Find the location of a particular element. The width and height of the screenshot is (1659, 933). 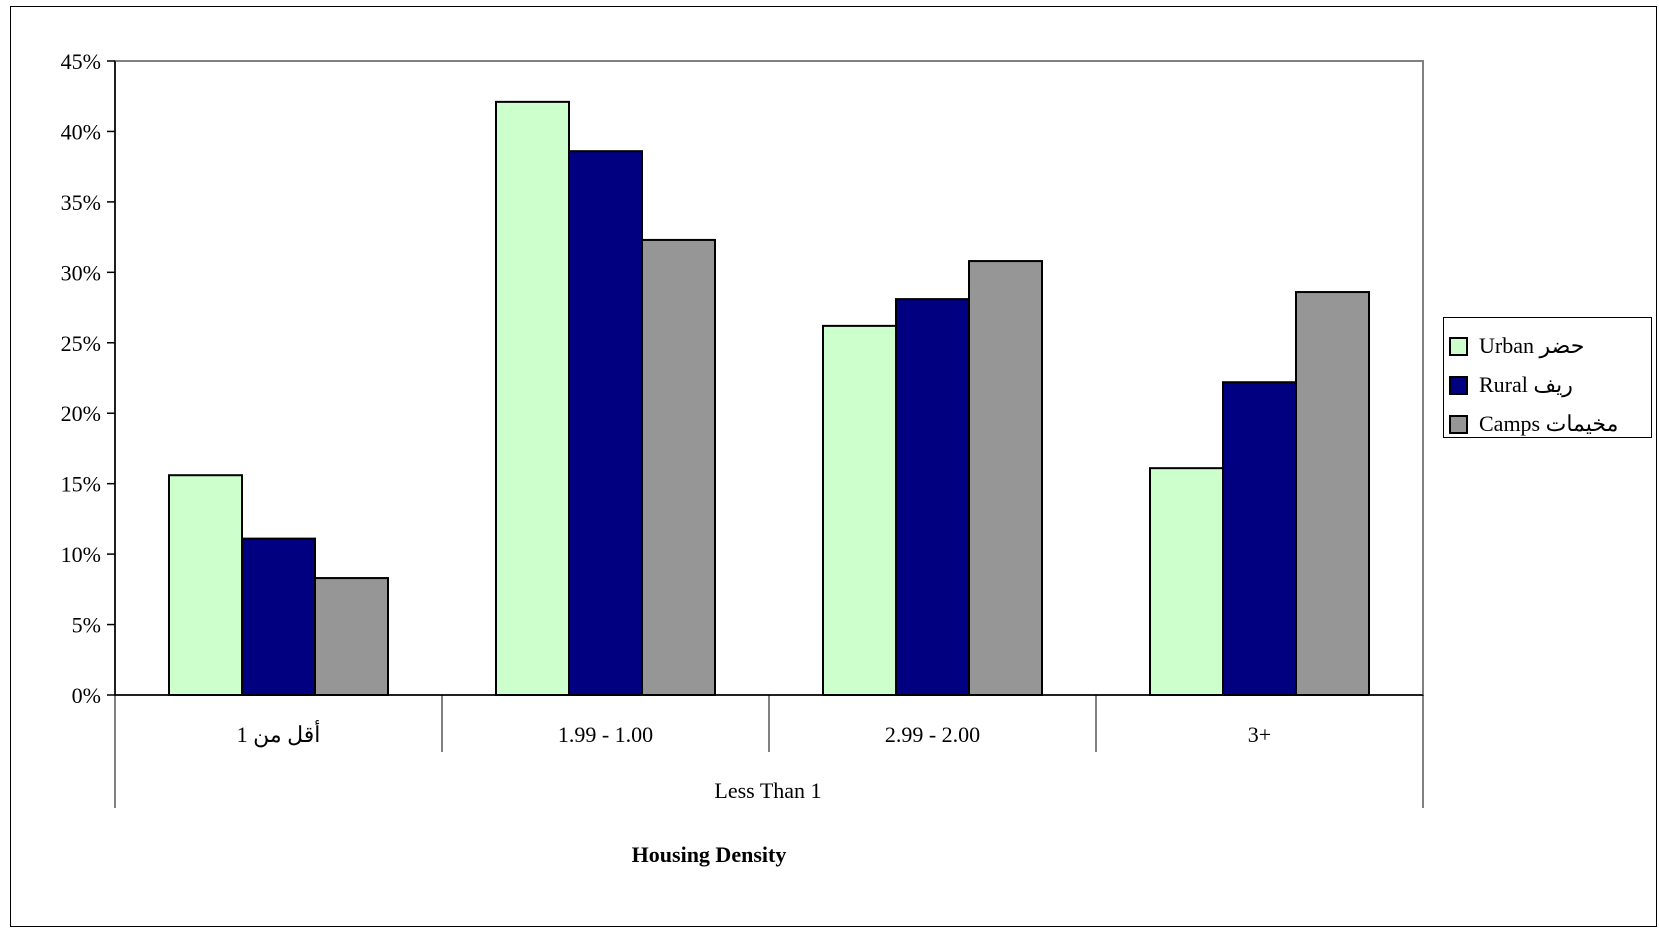

y-tick-label: 20% is located at coordinates (81, 413).